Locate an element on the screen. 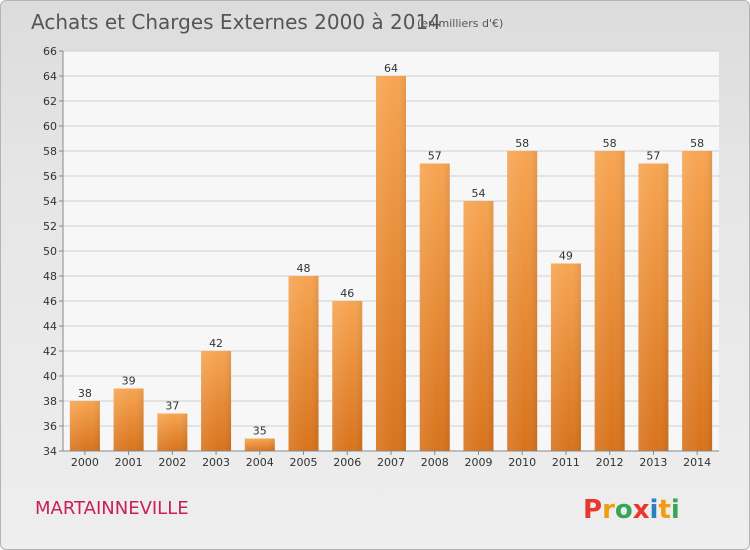  bar-value-label: 64 is located at coordinates (391, 68).